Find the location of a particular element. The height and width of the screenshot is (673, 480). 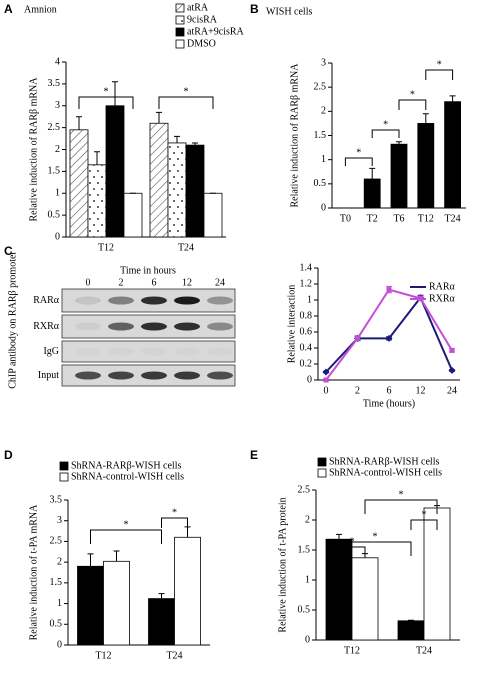

lane-label: 2 is located at coordinates (121, 282).